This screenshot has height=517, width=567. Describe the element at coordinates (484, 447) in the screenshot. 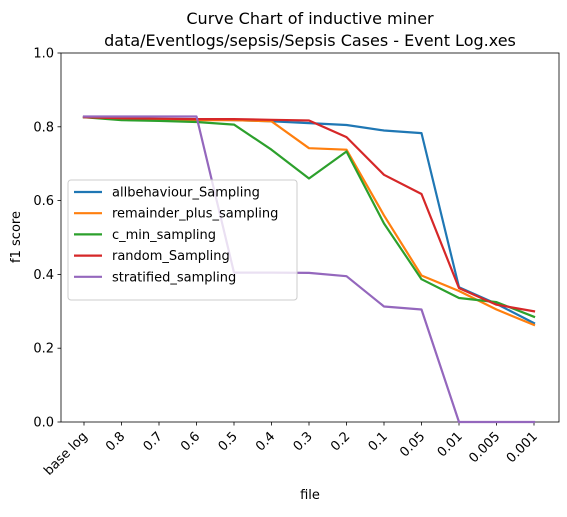

I see `x-tick-label: 0.005` at that location.